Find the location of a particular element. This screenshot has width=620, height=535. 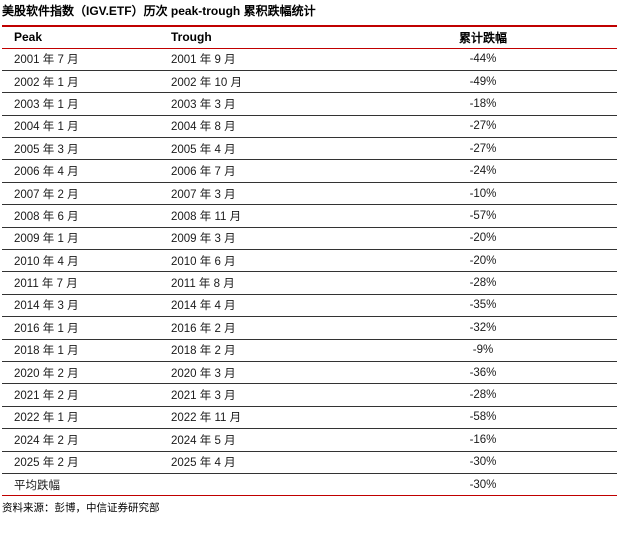

table-row: 2008 年 6 月 2008 年 11 月 -57% is located at coordinates (309, 216).